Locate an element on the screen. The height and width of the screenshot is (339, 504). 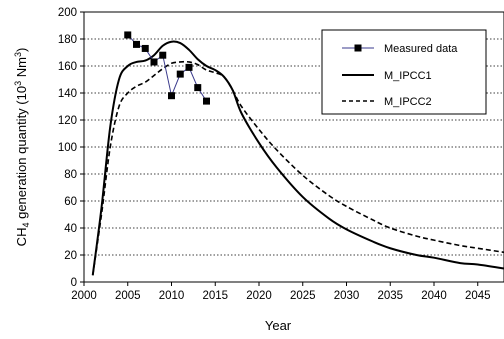
x-tick-label: 2005 is located at coordinates (128, 296).